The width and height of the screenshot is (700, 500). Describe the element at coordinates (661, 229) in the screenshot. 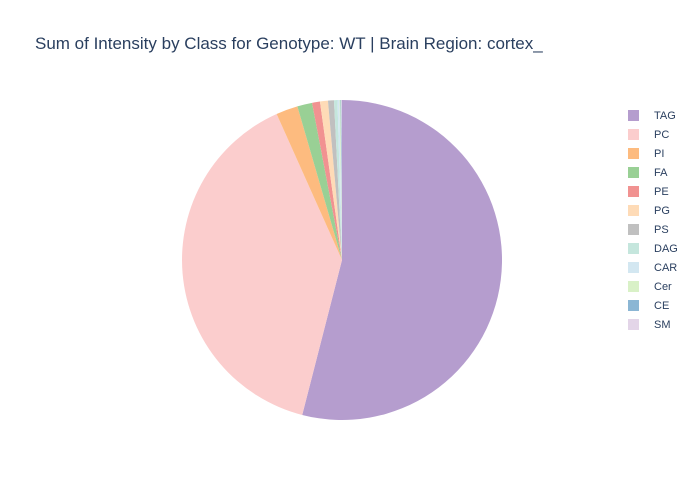

I see `legend-label: PS` at that location.